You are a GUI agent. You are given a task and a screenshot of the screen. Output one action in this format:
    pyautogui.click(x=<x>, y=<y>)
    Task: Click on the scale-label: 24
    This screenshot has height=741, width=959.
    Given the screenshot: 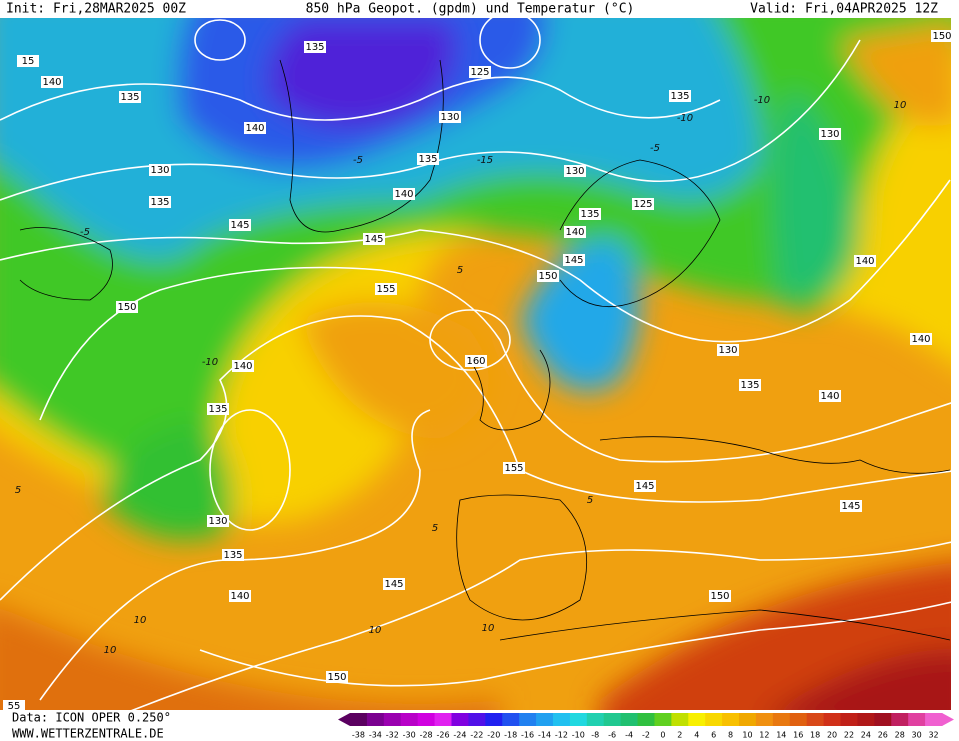 What is the action you would take?
    pyautogui.click(x=866, y=735)
    